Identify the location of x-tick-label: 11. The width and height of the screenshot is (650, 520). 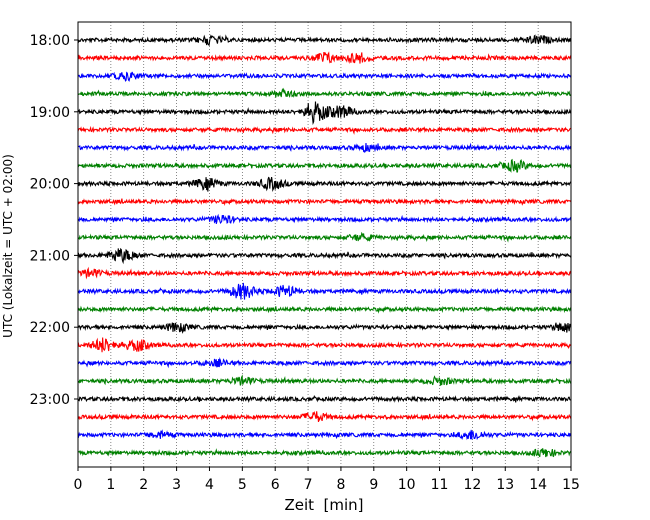
(440, 485).